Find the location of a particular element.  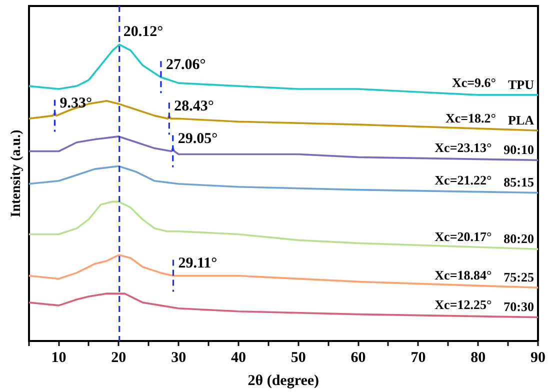

annotation: Xc=21.22° is located at coordinates (463, 180).